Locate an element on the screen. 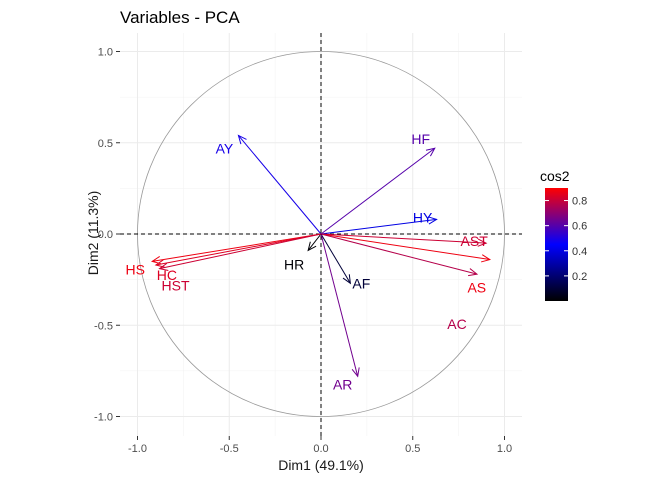  variable-ac: AC is located at coordinates (399, 282).